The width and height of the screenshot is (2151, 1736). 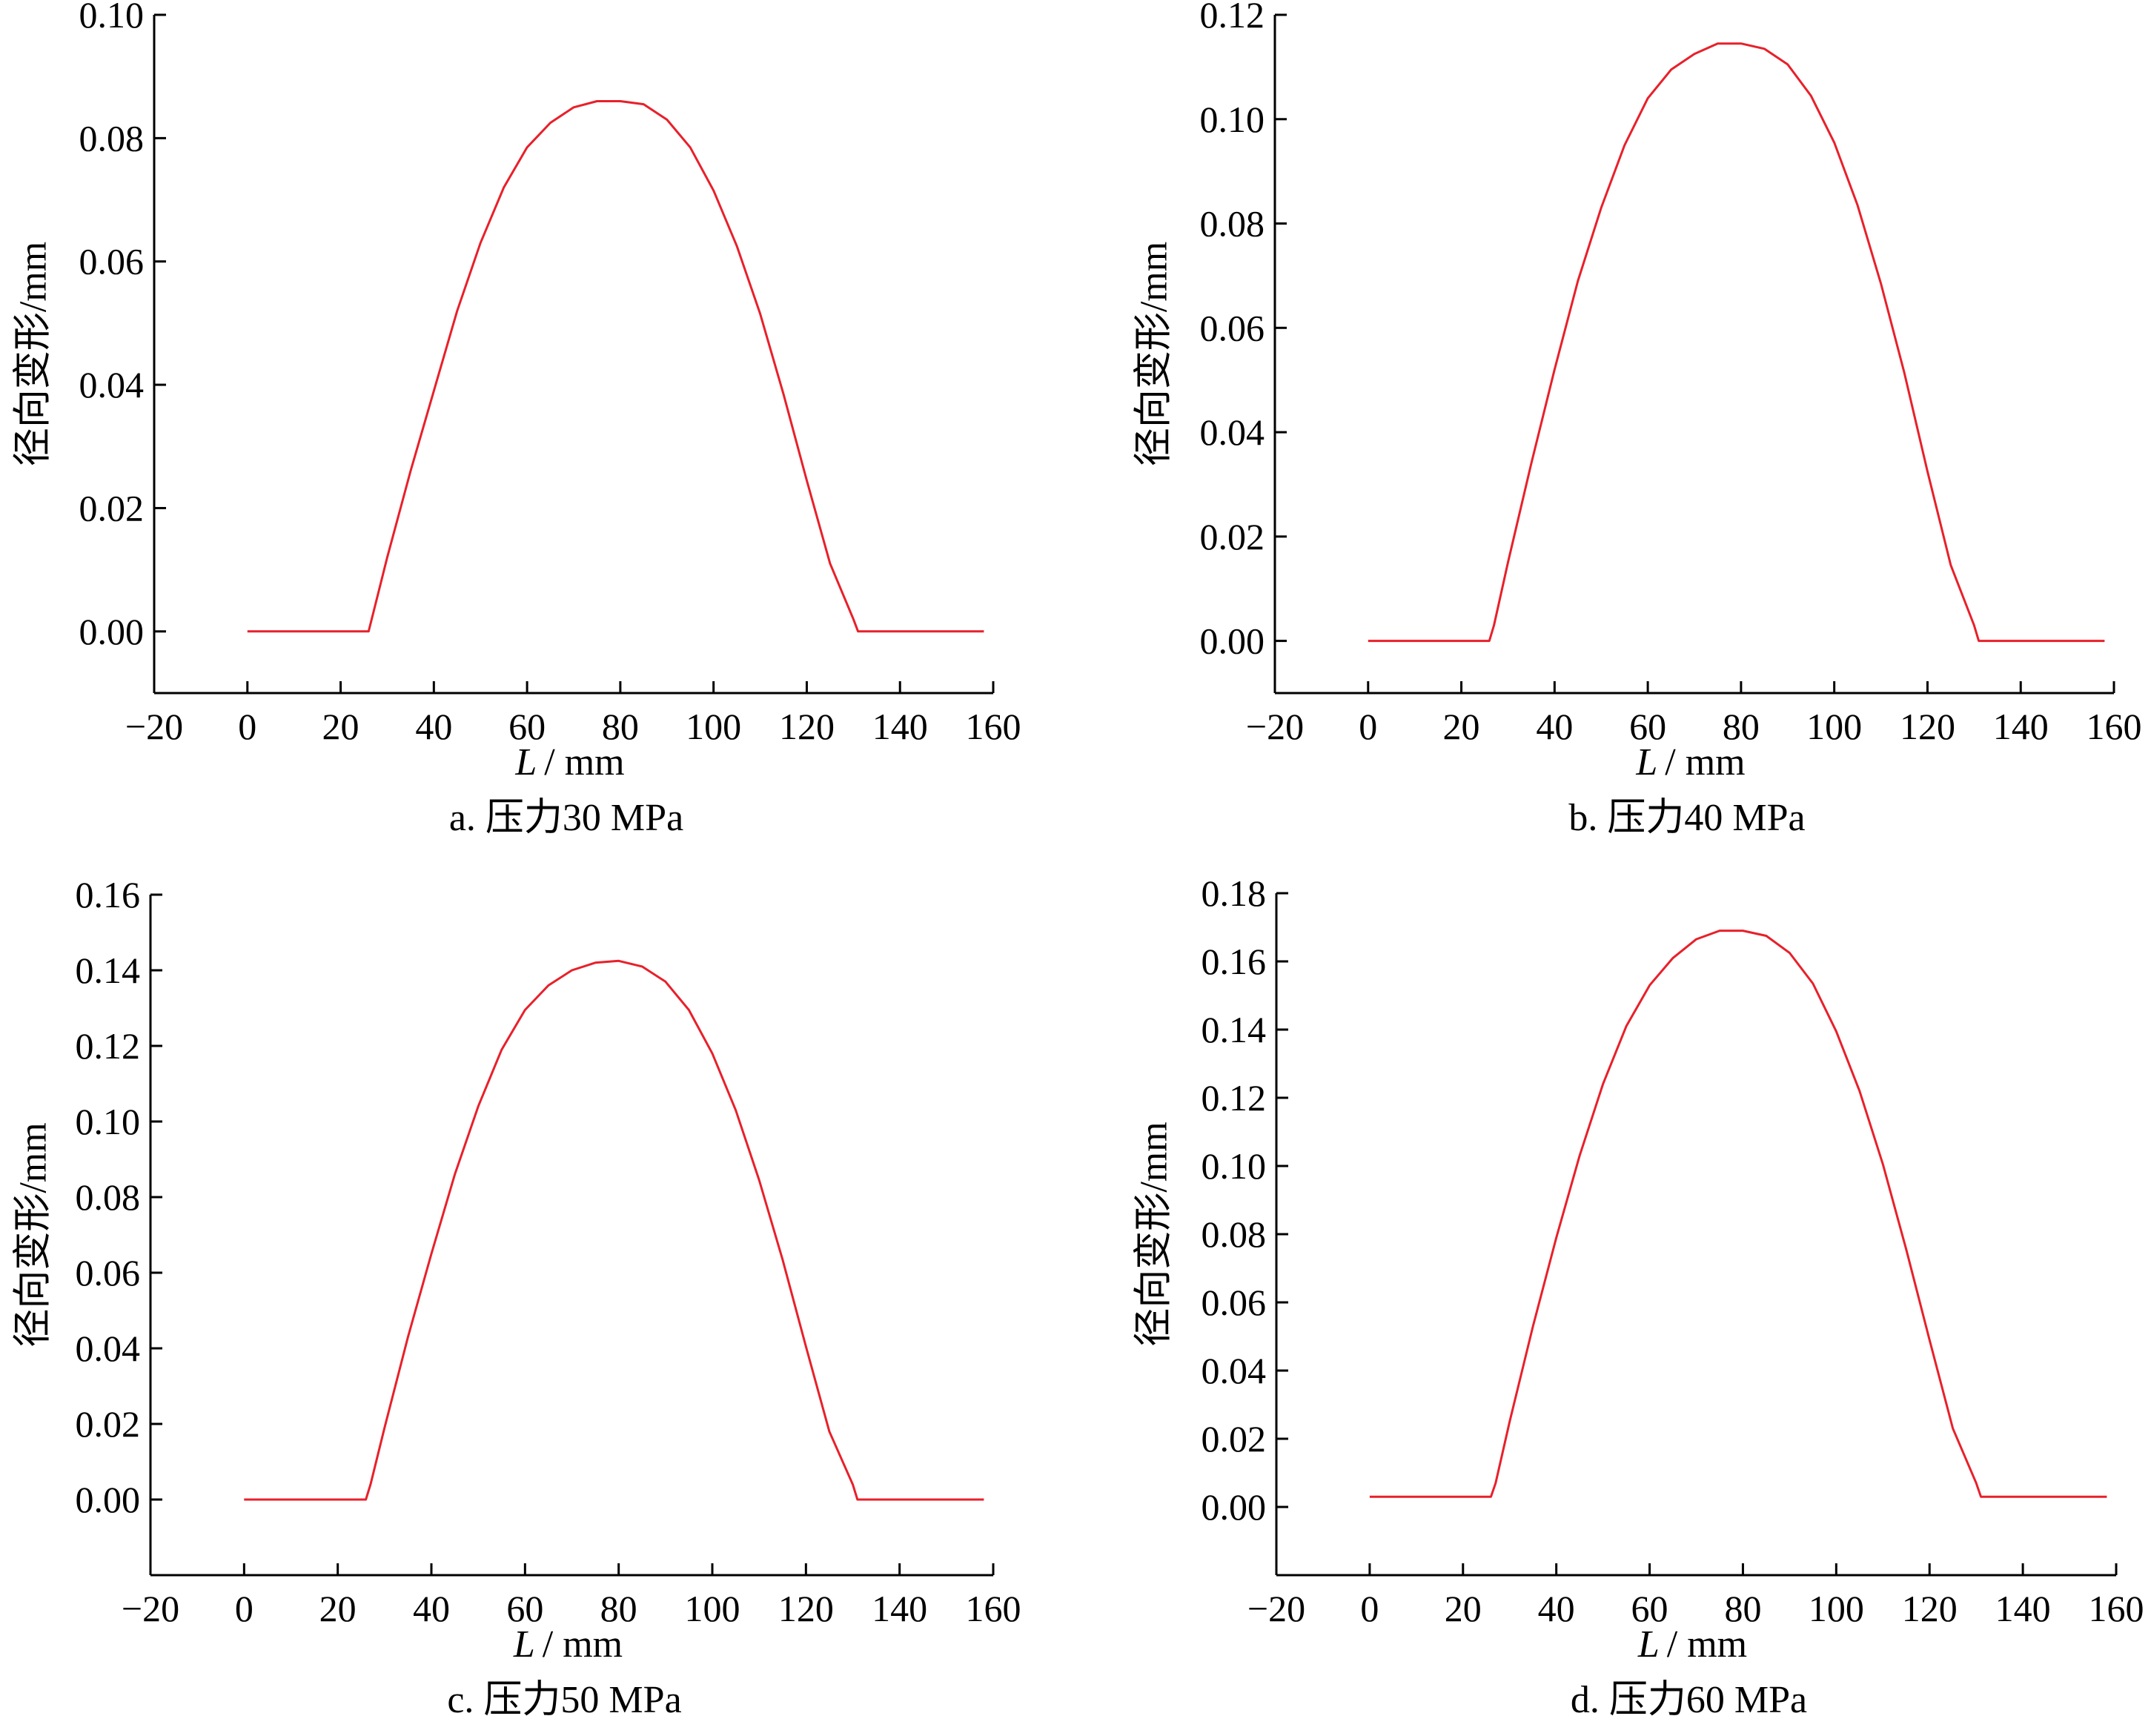 What do you see at coordinates (564, 1700) in the screenshot?
I see `chart-caption: c. 压力50 MPa` at bounding box center [564, 1700].